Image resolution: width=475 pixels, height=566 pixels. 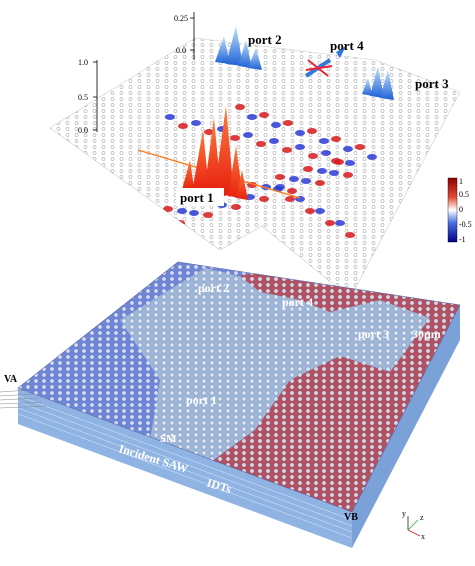 I want to click on port2-label: port 2, so click(x=265, y=39).